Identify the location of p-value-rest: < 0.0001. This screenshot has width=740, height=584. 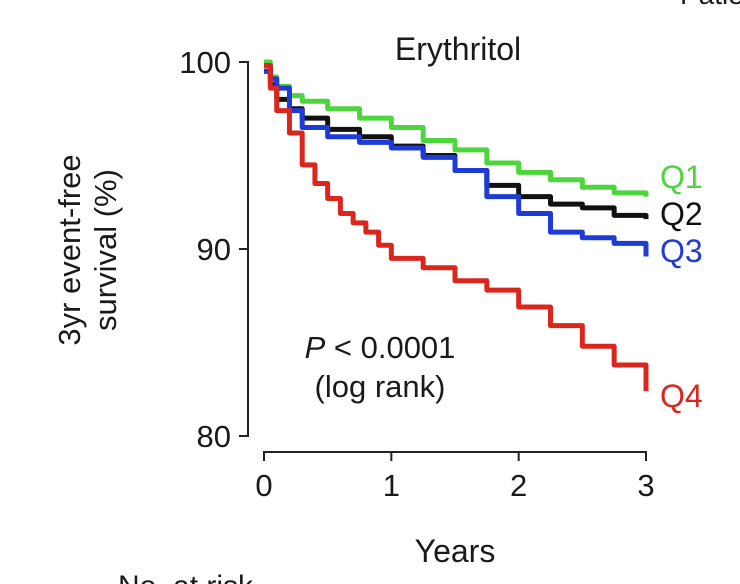
(390, 347).